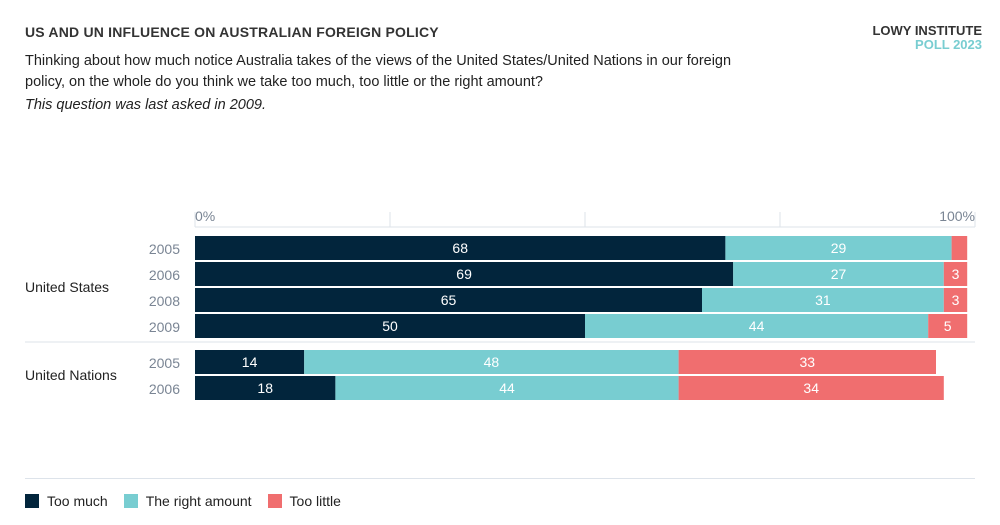 This screenshot has height=525, width=1000. What do you see at coordinates (71, 375) in the screenshot?
I see `group-label: United Nations` at bounding box center [71, 375].